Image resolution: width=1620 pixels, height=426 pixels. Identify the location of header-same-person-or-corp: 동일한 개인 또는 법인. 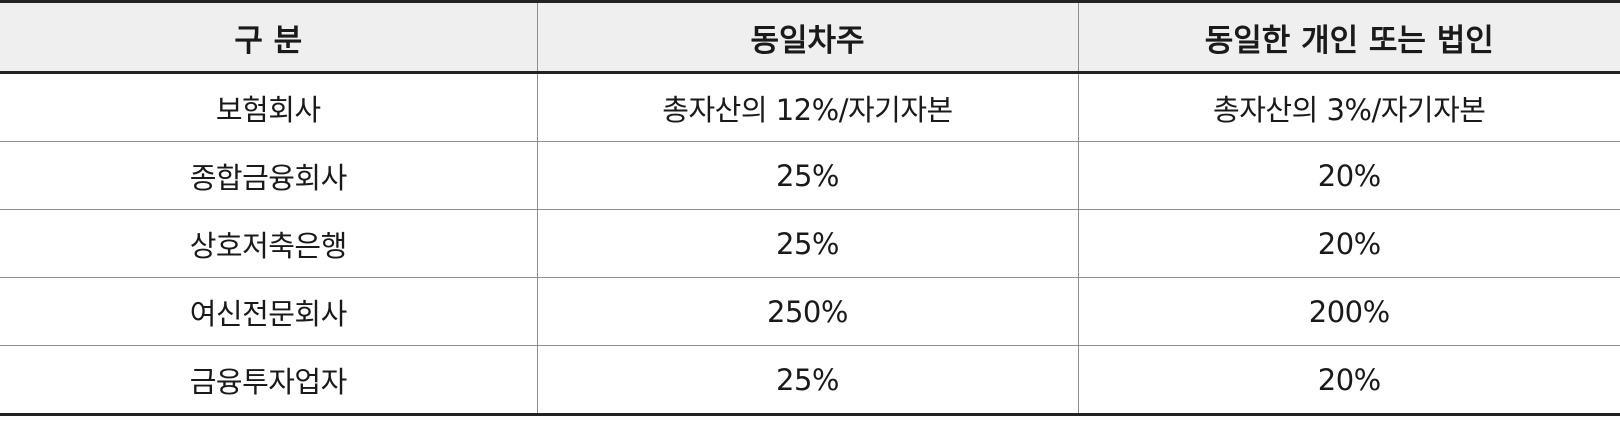
(1348, 37).